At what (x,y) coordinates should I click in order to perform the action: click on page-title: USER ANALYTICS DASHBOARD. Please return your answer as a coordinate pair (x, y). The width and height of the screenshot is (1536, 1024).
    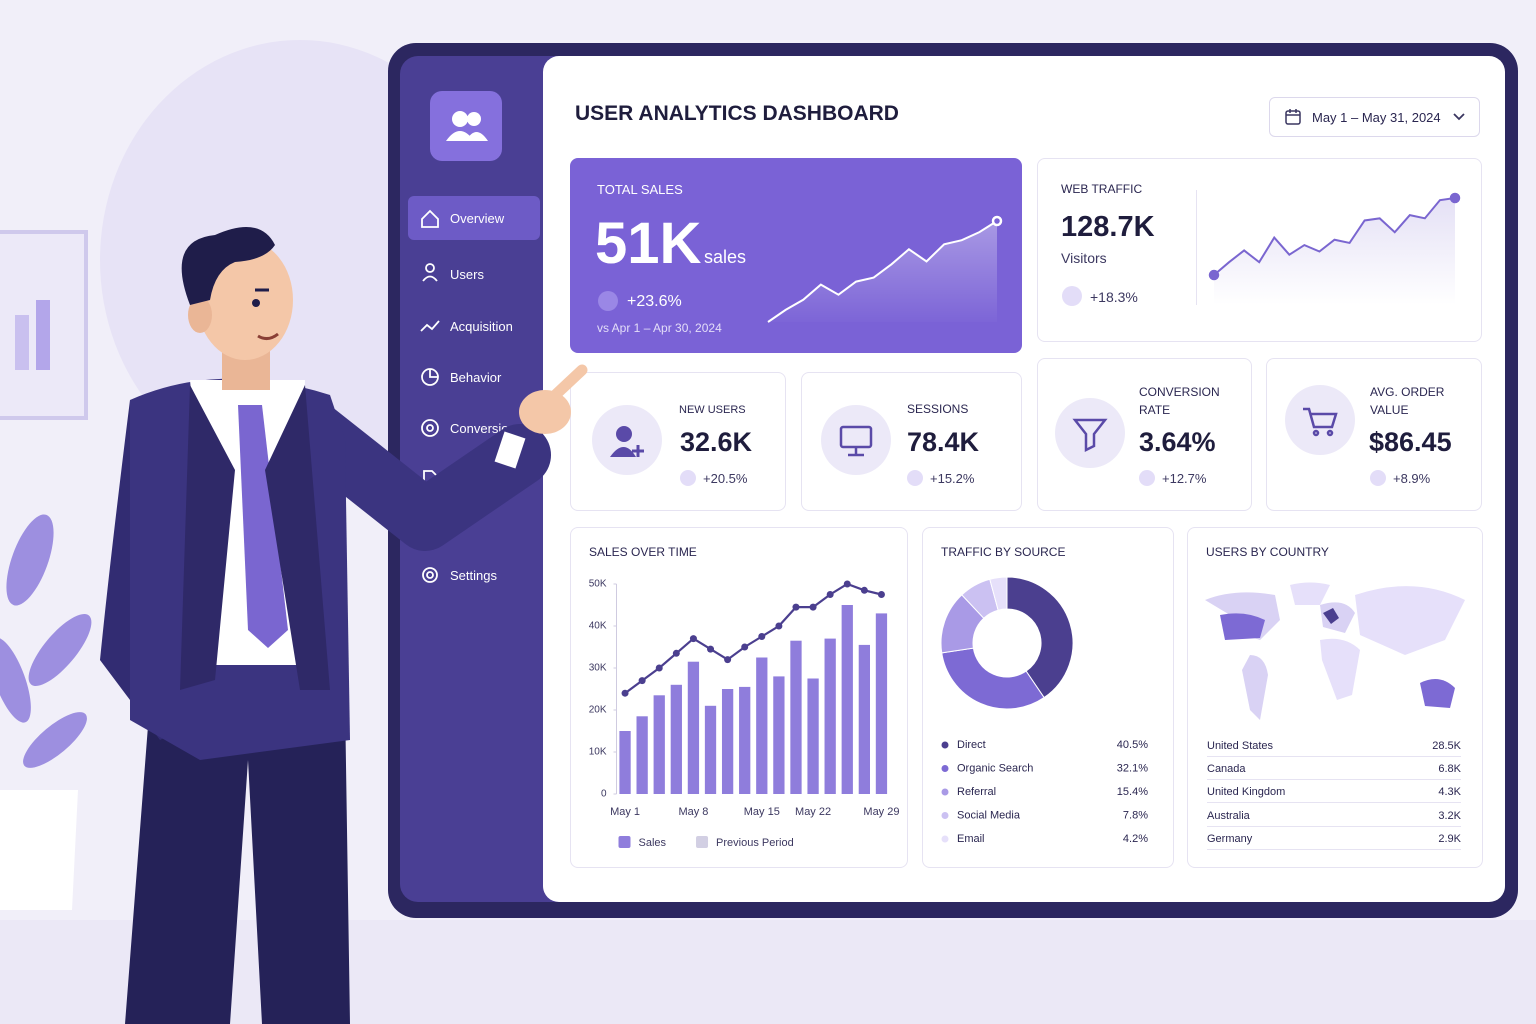
    Looking at the image, I should click on (737, 113).